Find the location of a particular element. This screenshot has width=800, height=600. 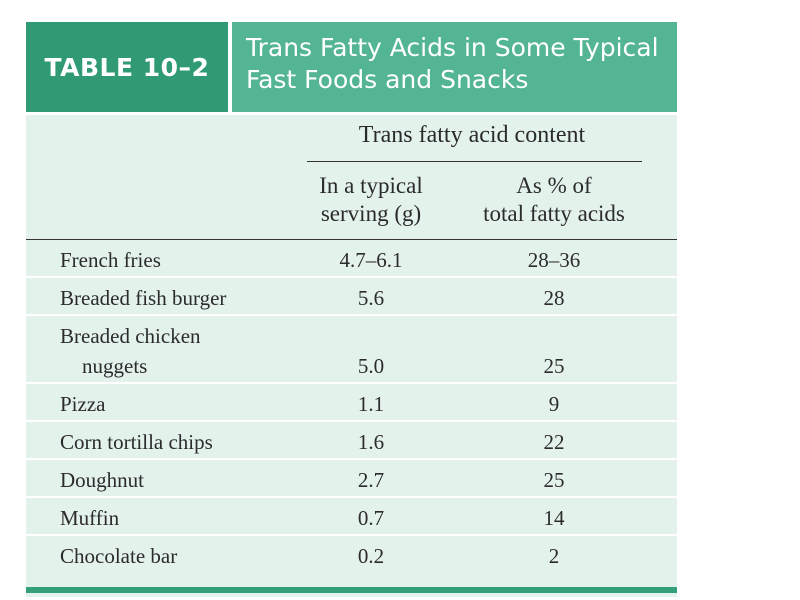

food-cell-line-2: nuggets is located at coordinates (115, 366).